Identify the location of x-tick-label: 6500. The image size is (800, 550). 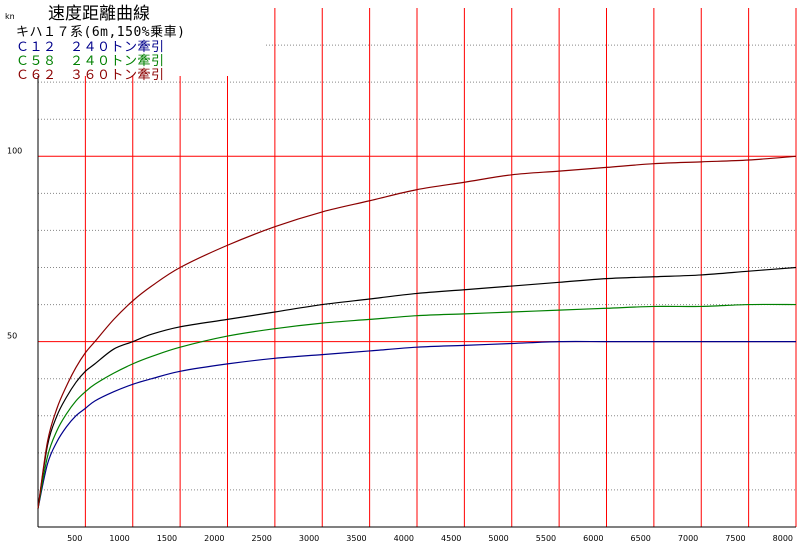
(641, 538).